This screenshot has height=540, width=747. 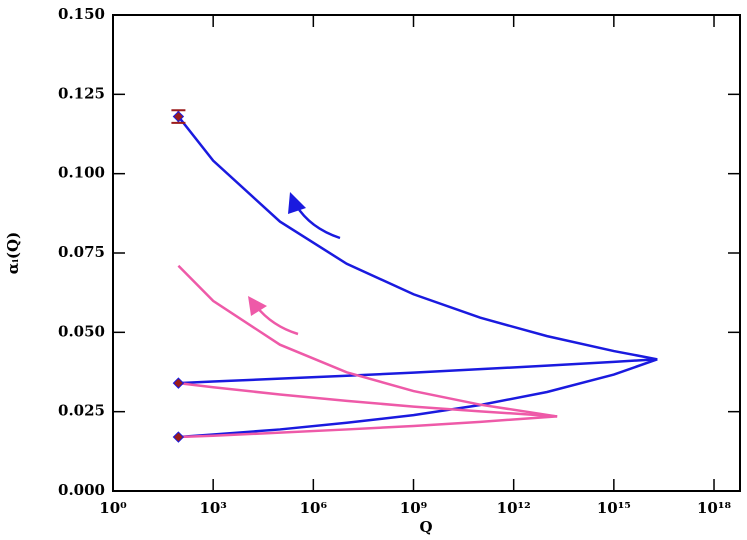 I want to click on y-tick-label: 0.025, so click(x=81, y=411).